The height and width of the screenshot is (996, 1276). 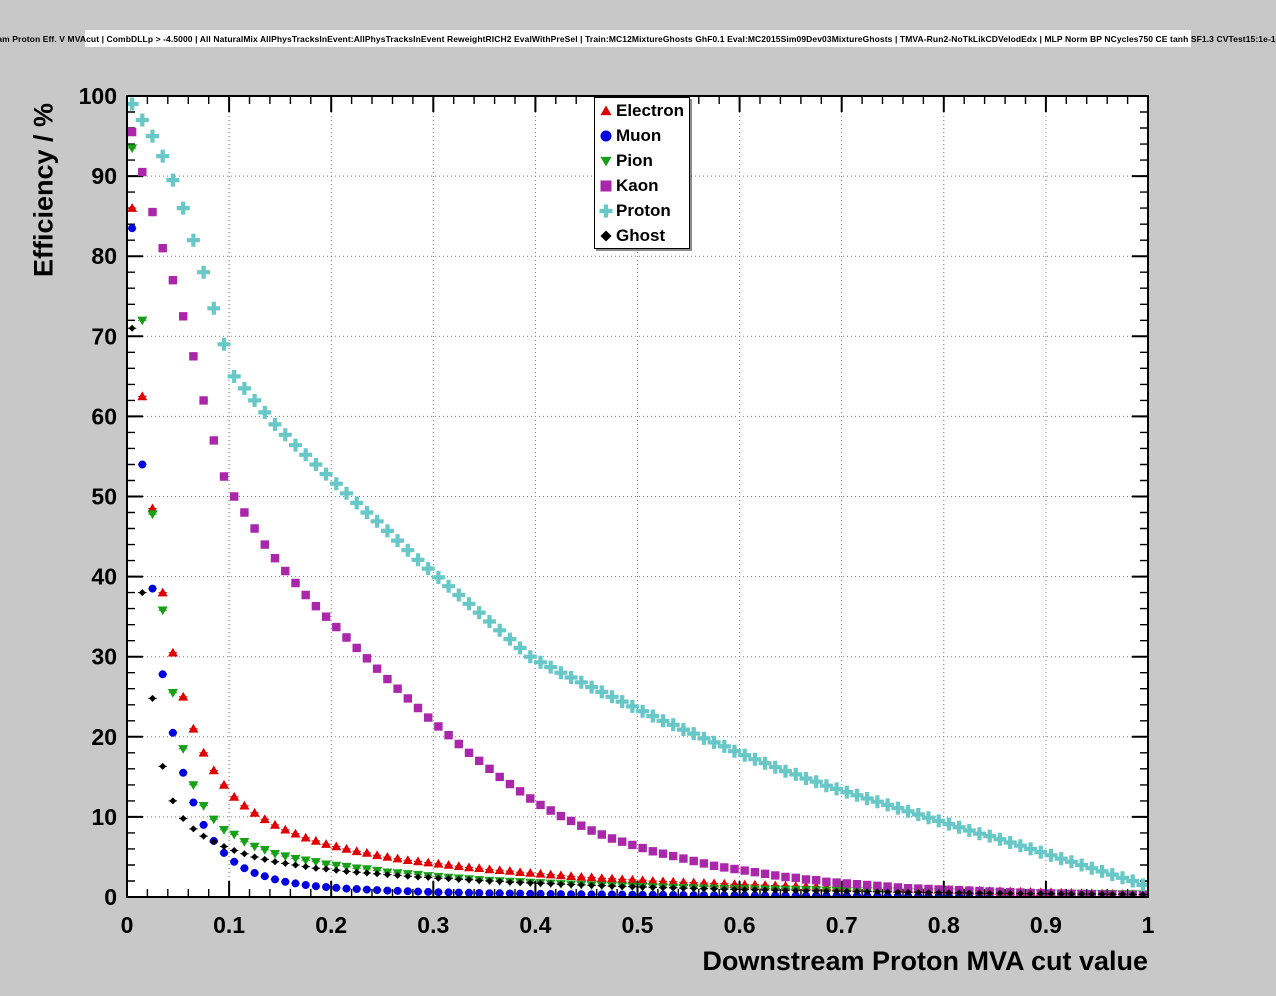 I want to click on legend-label: Proton, so click(x=643, y=210).